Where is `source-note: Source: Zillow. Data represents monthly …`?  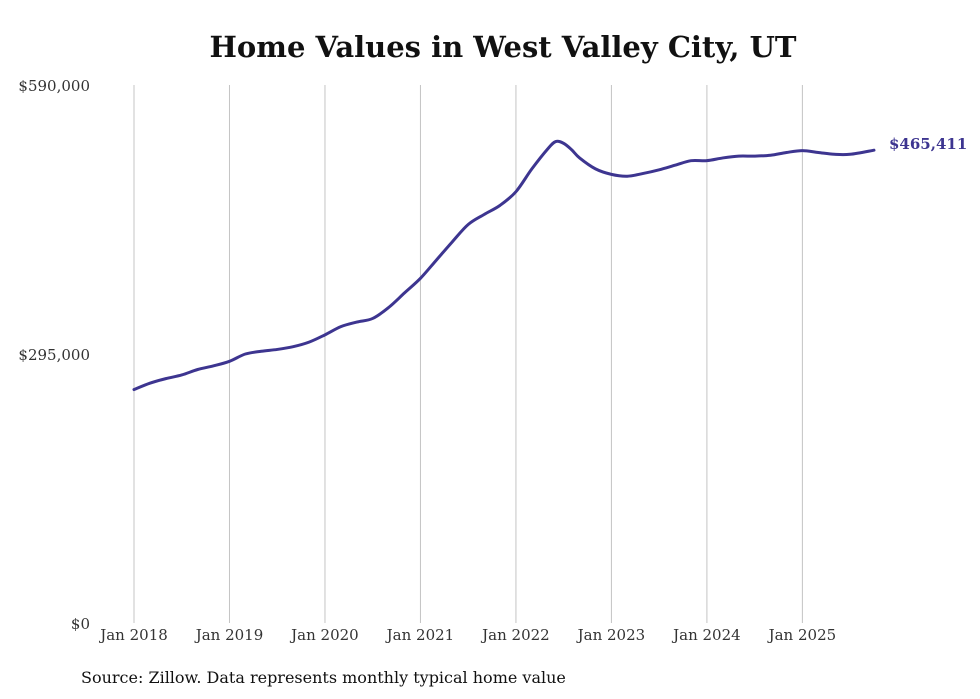
source-note: Source: Zillow. Data represents monthly … is located at coordinates (323, 677).